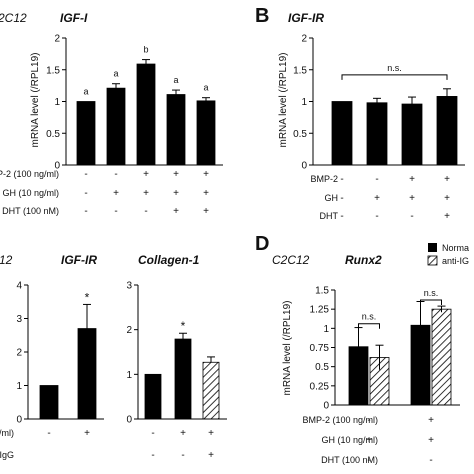 This screenshot has width=474, height=474. Describe the element at coordinates (394, 68) in the screenshot. I see `panel-b-ns-label: n.s.` at that location.